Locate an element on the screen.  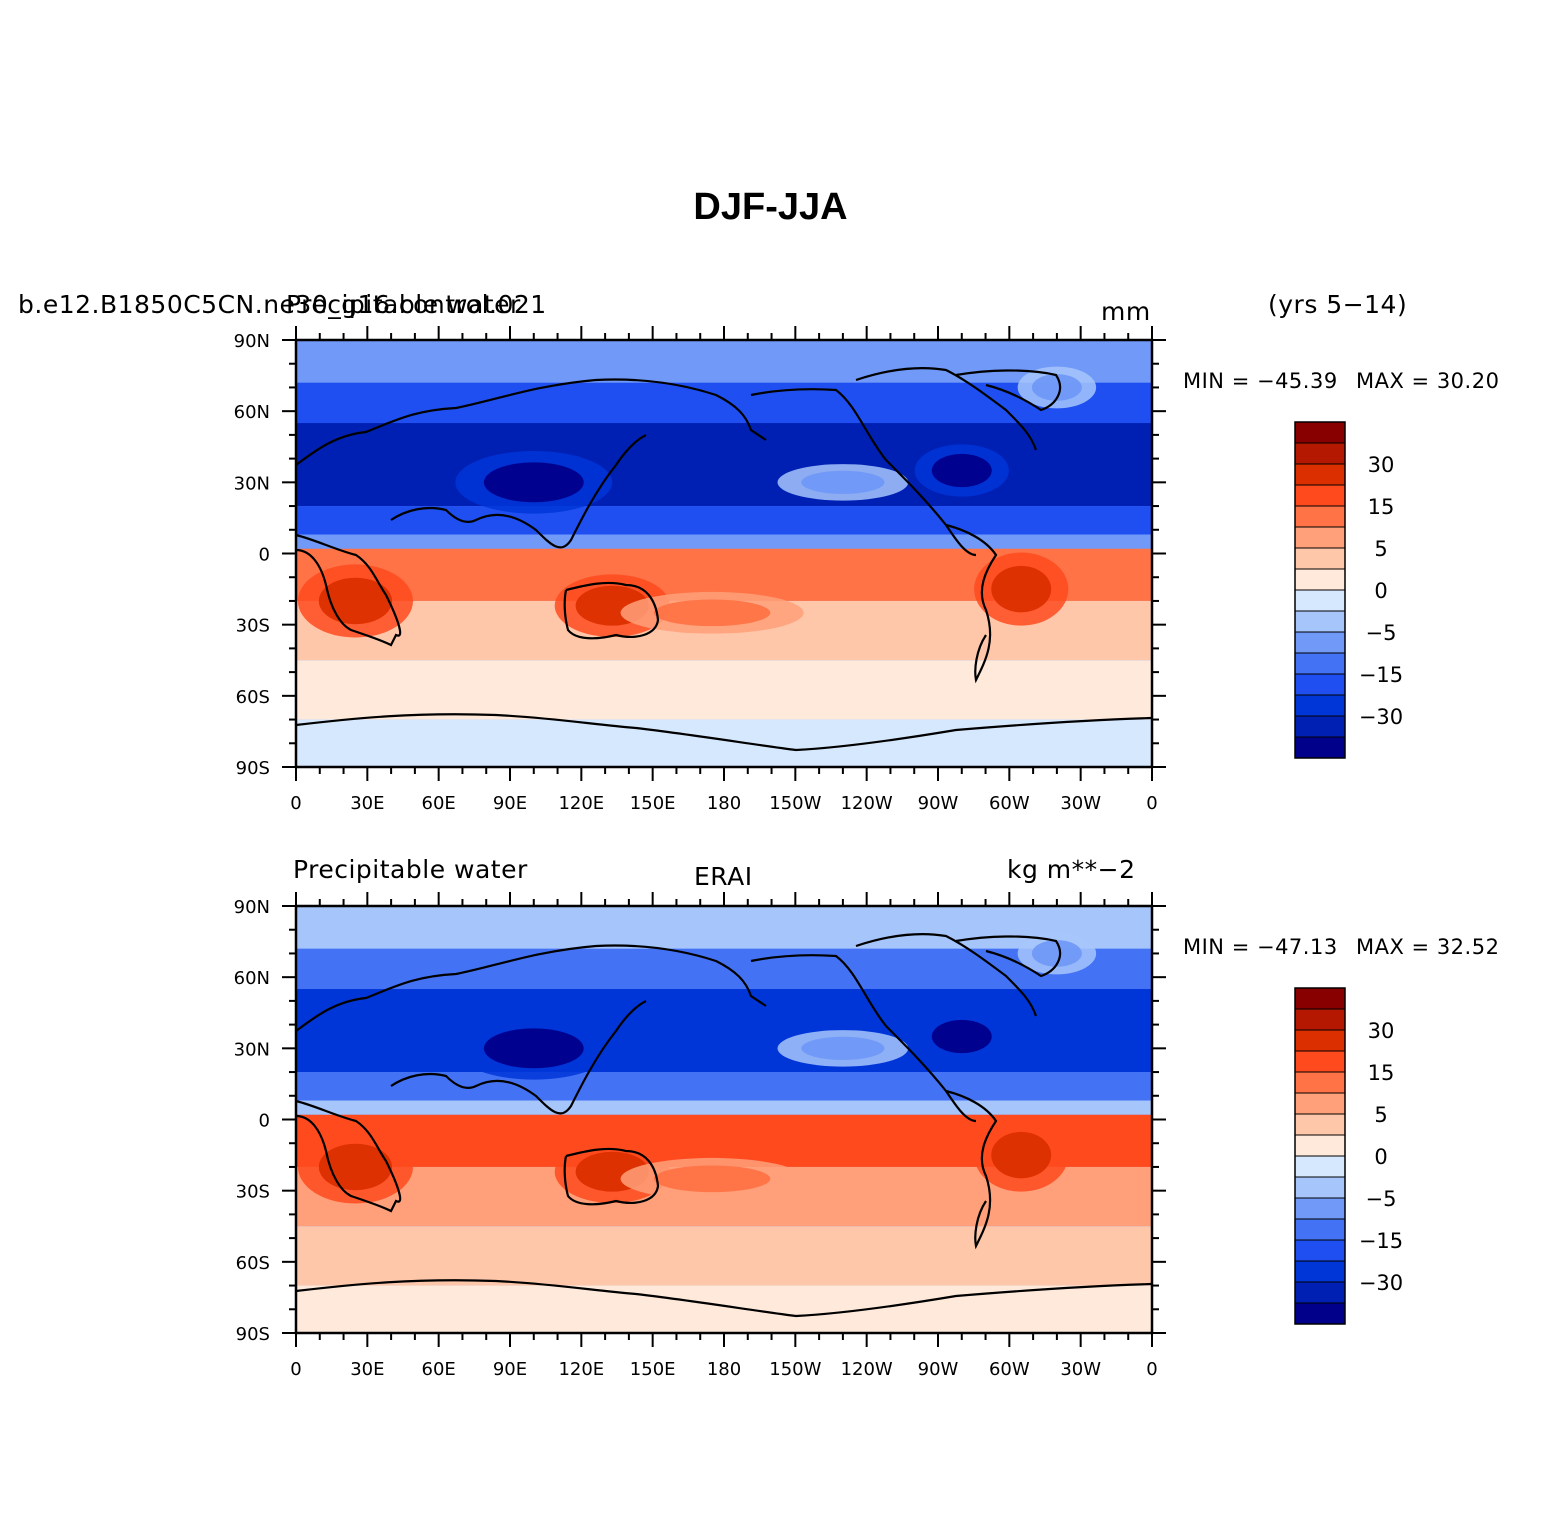
panel1-colorbar-label: 5 is located at coordinates (1380, 549).